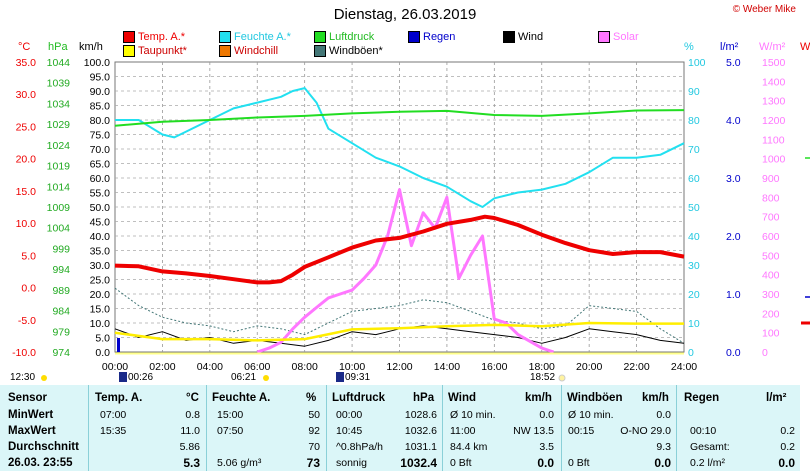 The height and width of the screenshot is (471, 810). What do you see at coordinates (358, 377) in the screenshot?
I see `moonset-label: 09:31` at bounding box center [358, 377].